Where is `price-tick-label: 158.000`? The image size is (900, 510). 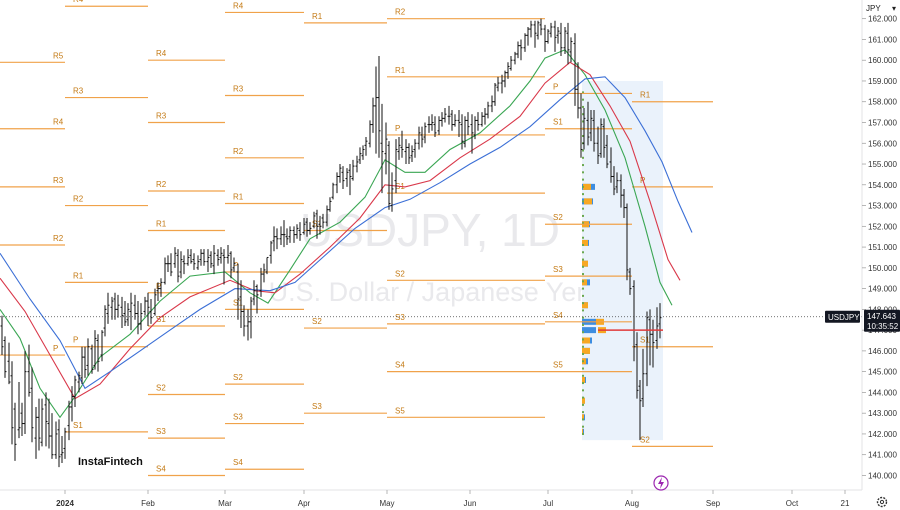
price-tick-label: 158.000 is located at coordinates (882, 102).